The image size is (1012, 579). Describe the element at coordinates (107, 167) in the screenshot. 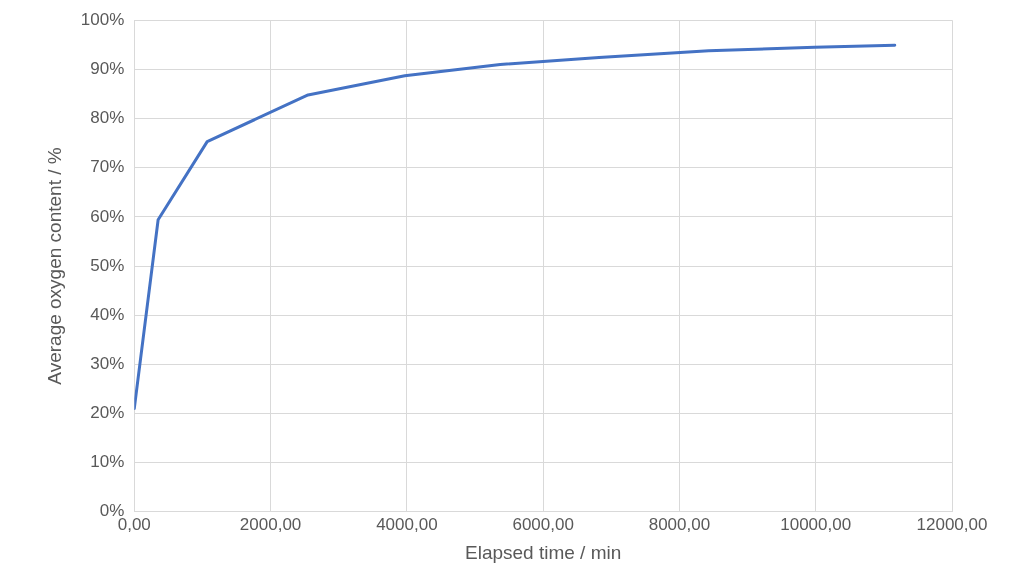

I see `y-tick-label: 70%` at that location.